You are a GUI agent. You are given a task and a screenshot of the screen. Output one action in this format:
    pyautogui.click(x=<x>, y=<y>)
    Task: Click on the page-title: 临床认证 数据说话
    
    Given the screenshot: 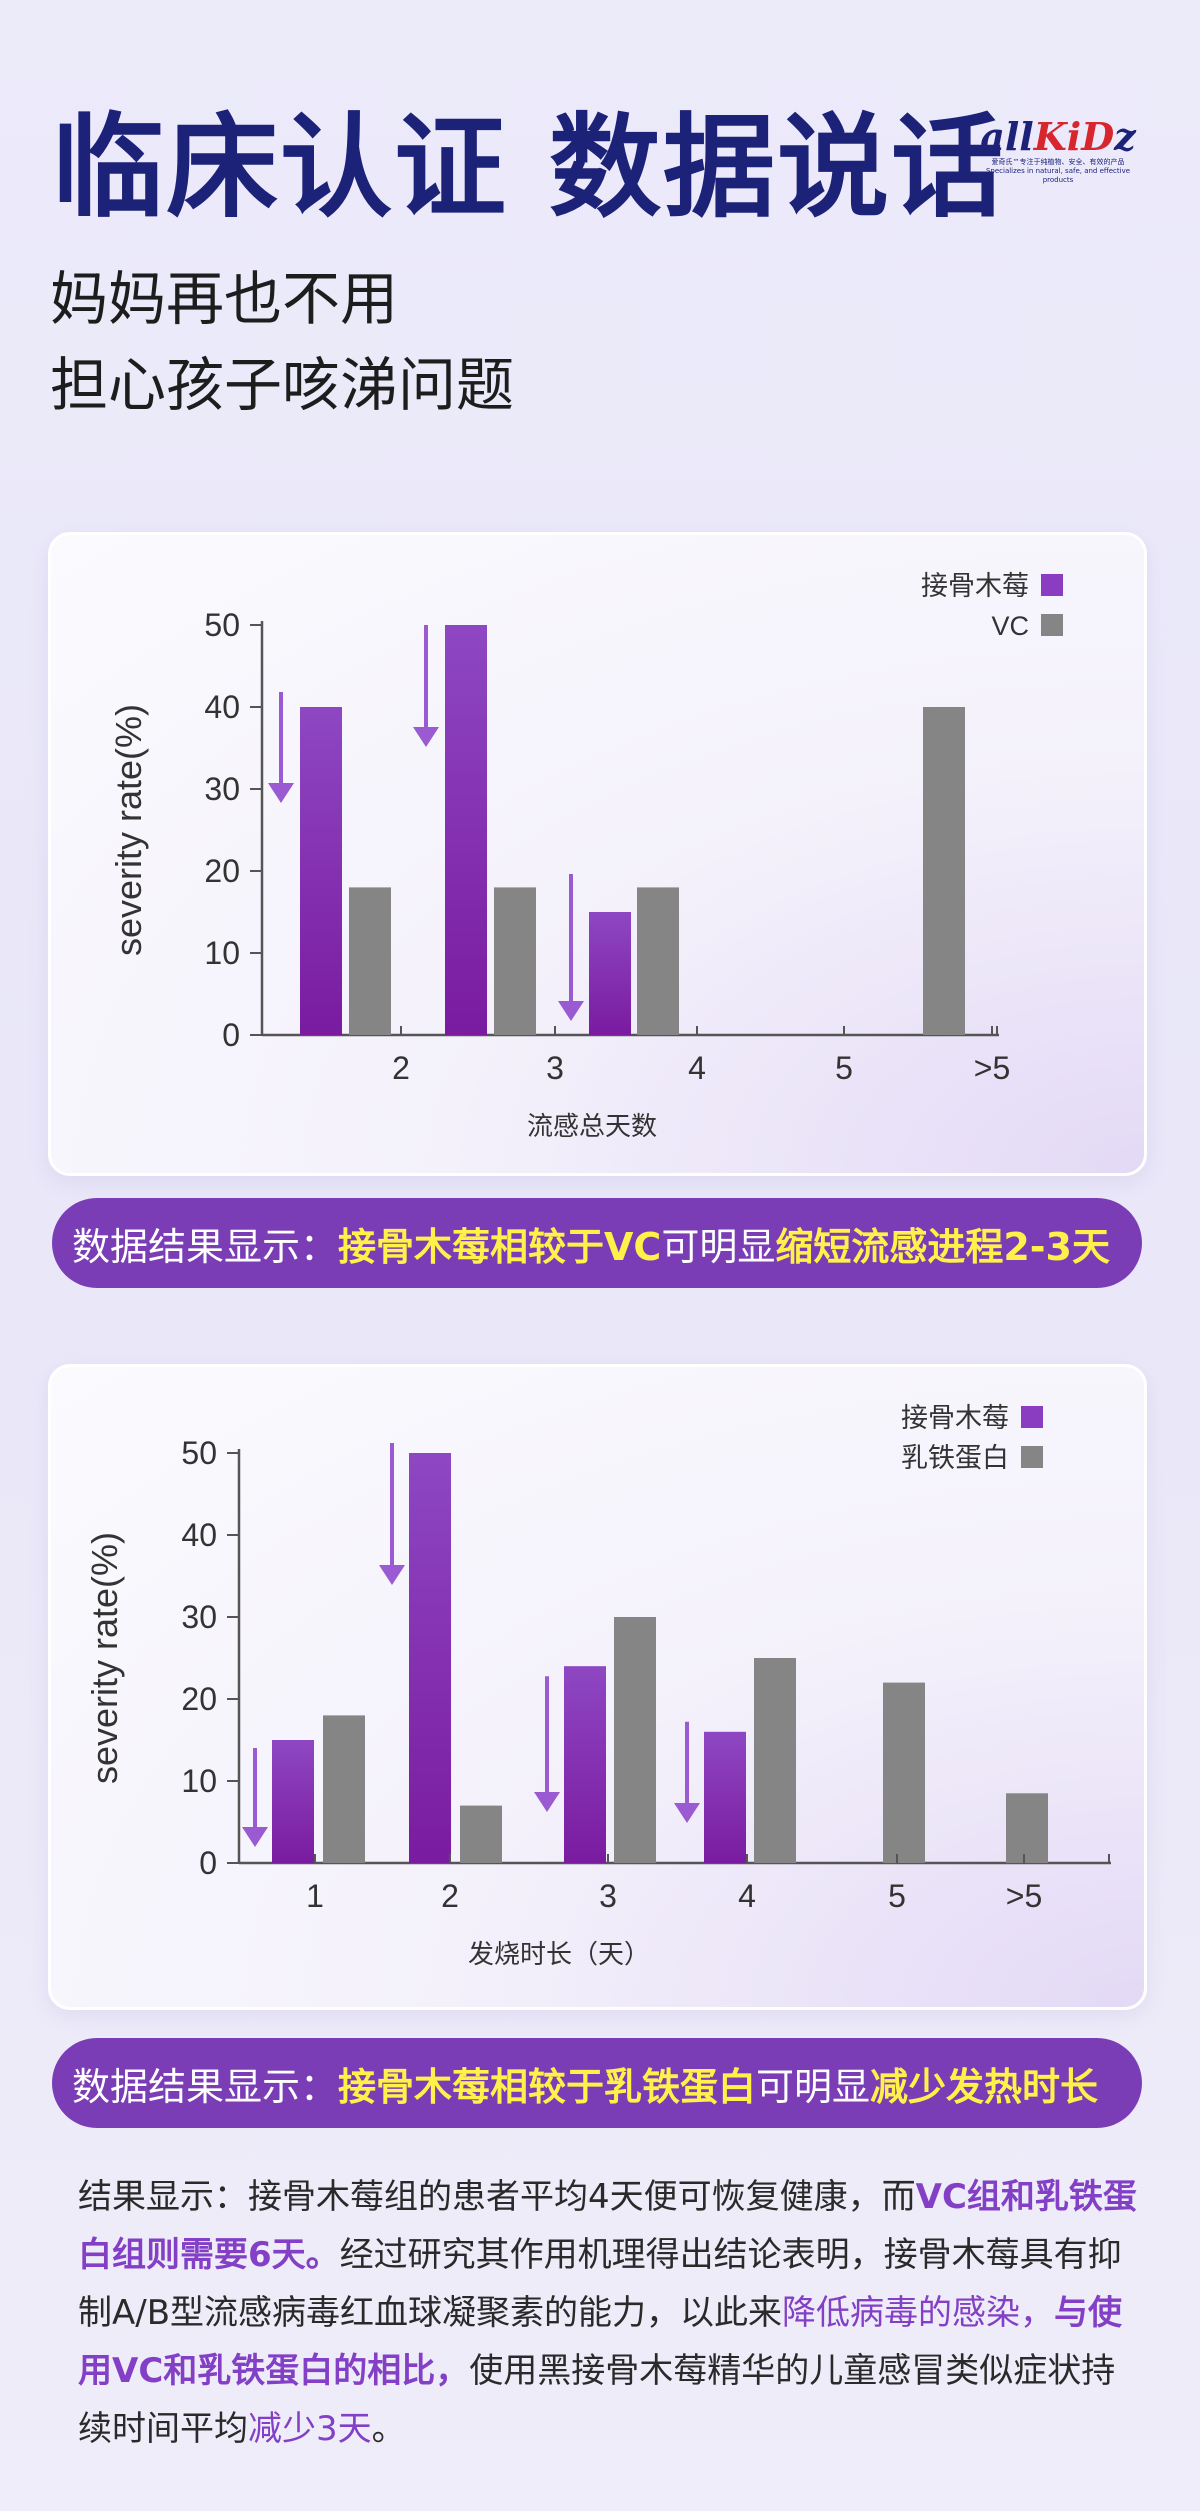 What is the action you would take?
    pyautogui.click(x=528, y=168)
    